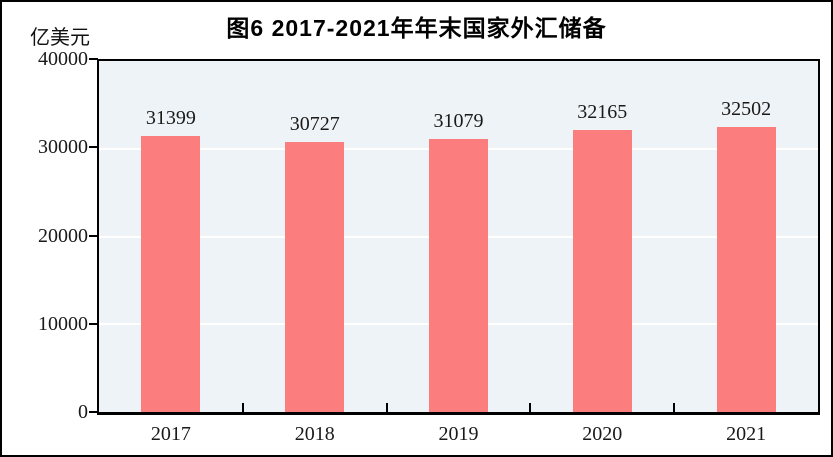  Describe the element at coordinates (314, 124) in the screenshot. I see `bar-value-label: 30727` at that location.